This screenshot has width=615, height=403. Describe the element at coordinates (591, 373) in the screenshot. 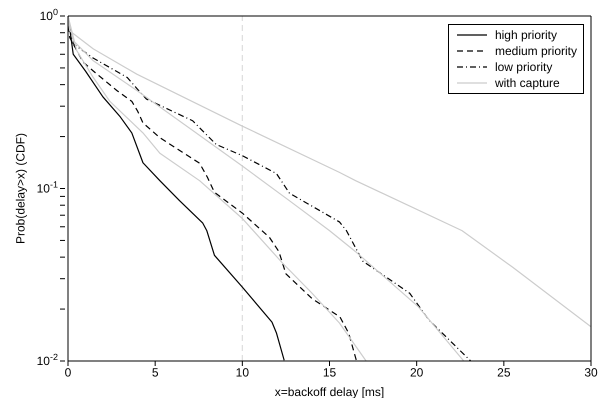

I see `x-tick-label: 30` at that location.